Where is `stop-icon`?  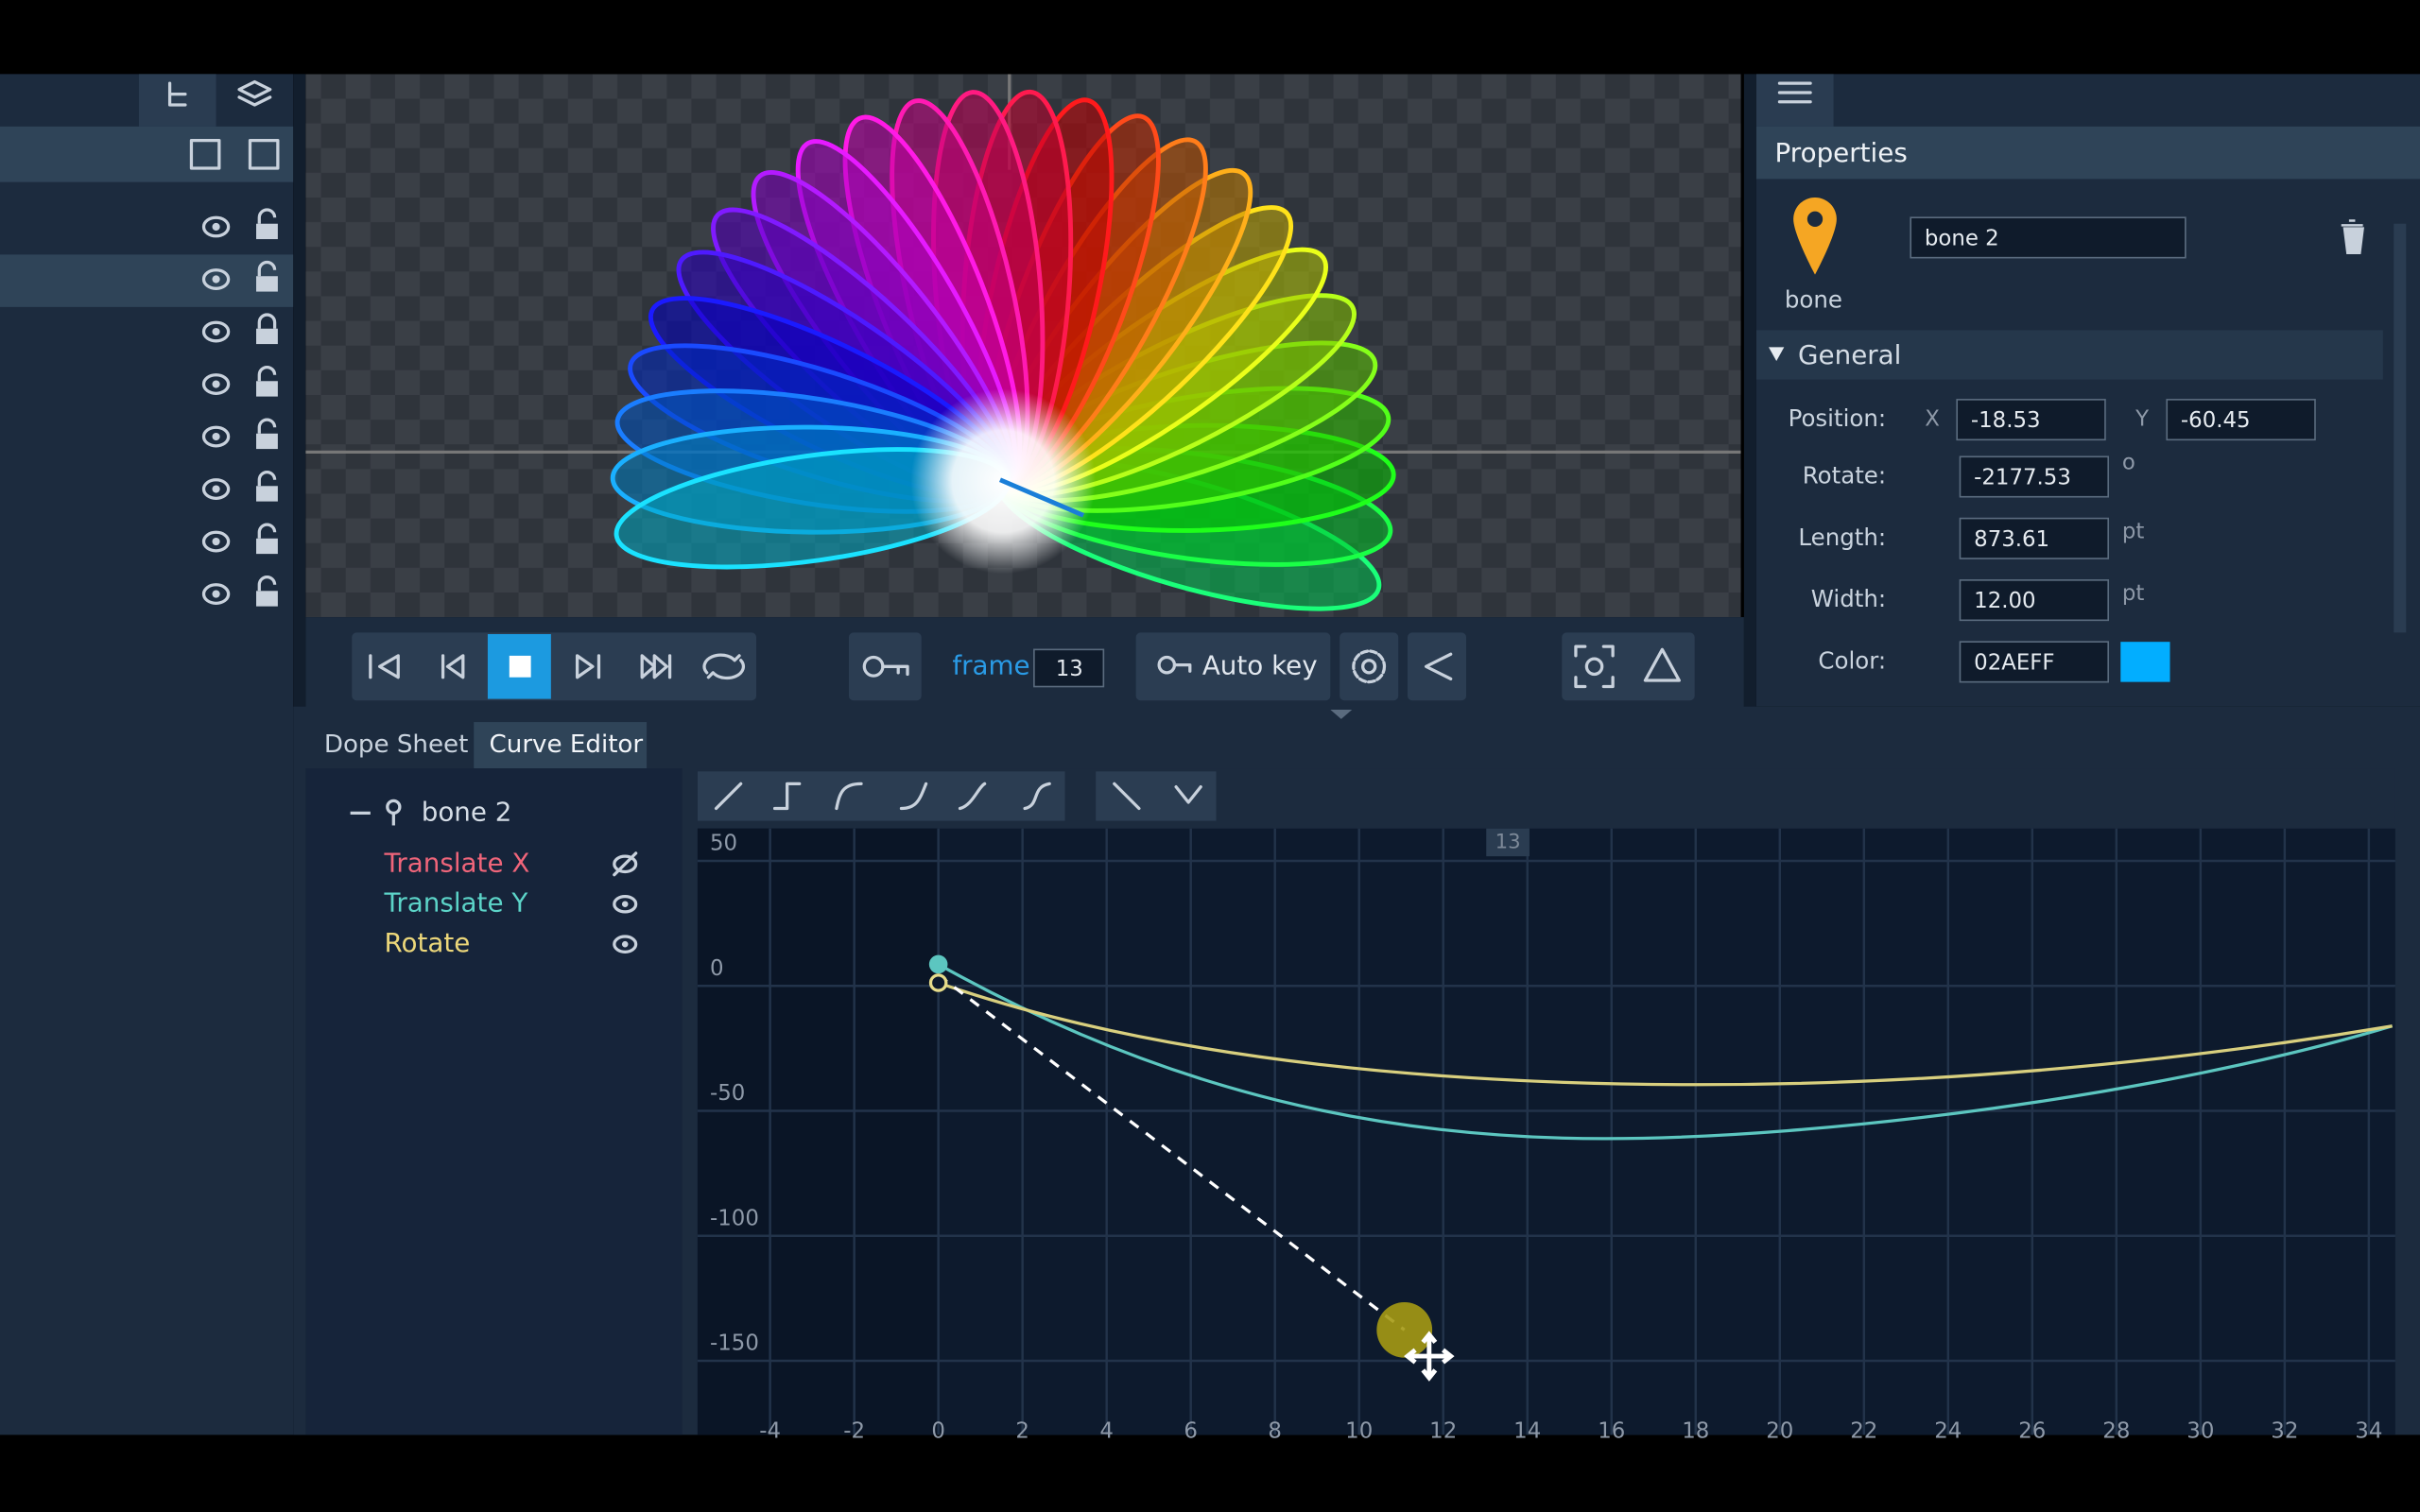 stop-icon is located at coordinates (520, 666).